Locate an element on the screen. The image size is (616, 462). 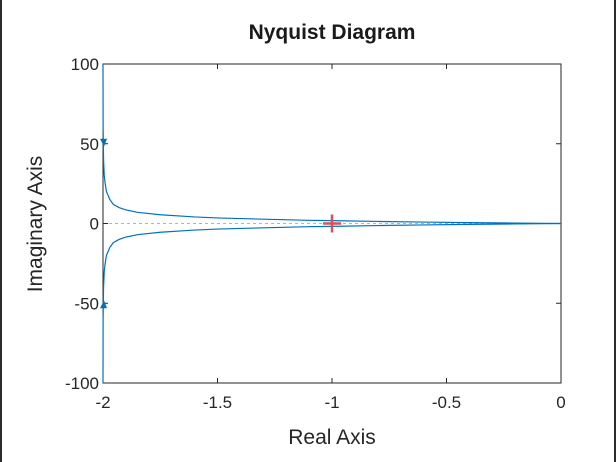
y-axis-label: Imaginary Axis is located at coordinates (35, 224).